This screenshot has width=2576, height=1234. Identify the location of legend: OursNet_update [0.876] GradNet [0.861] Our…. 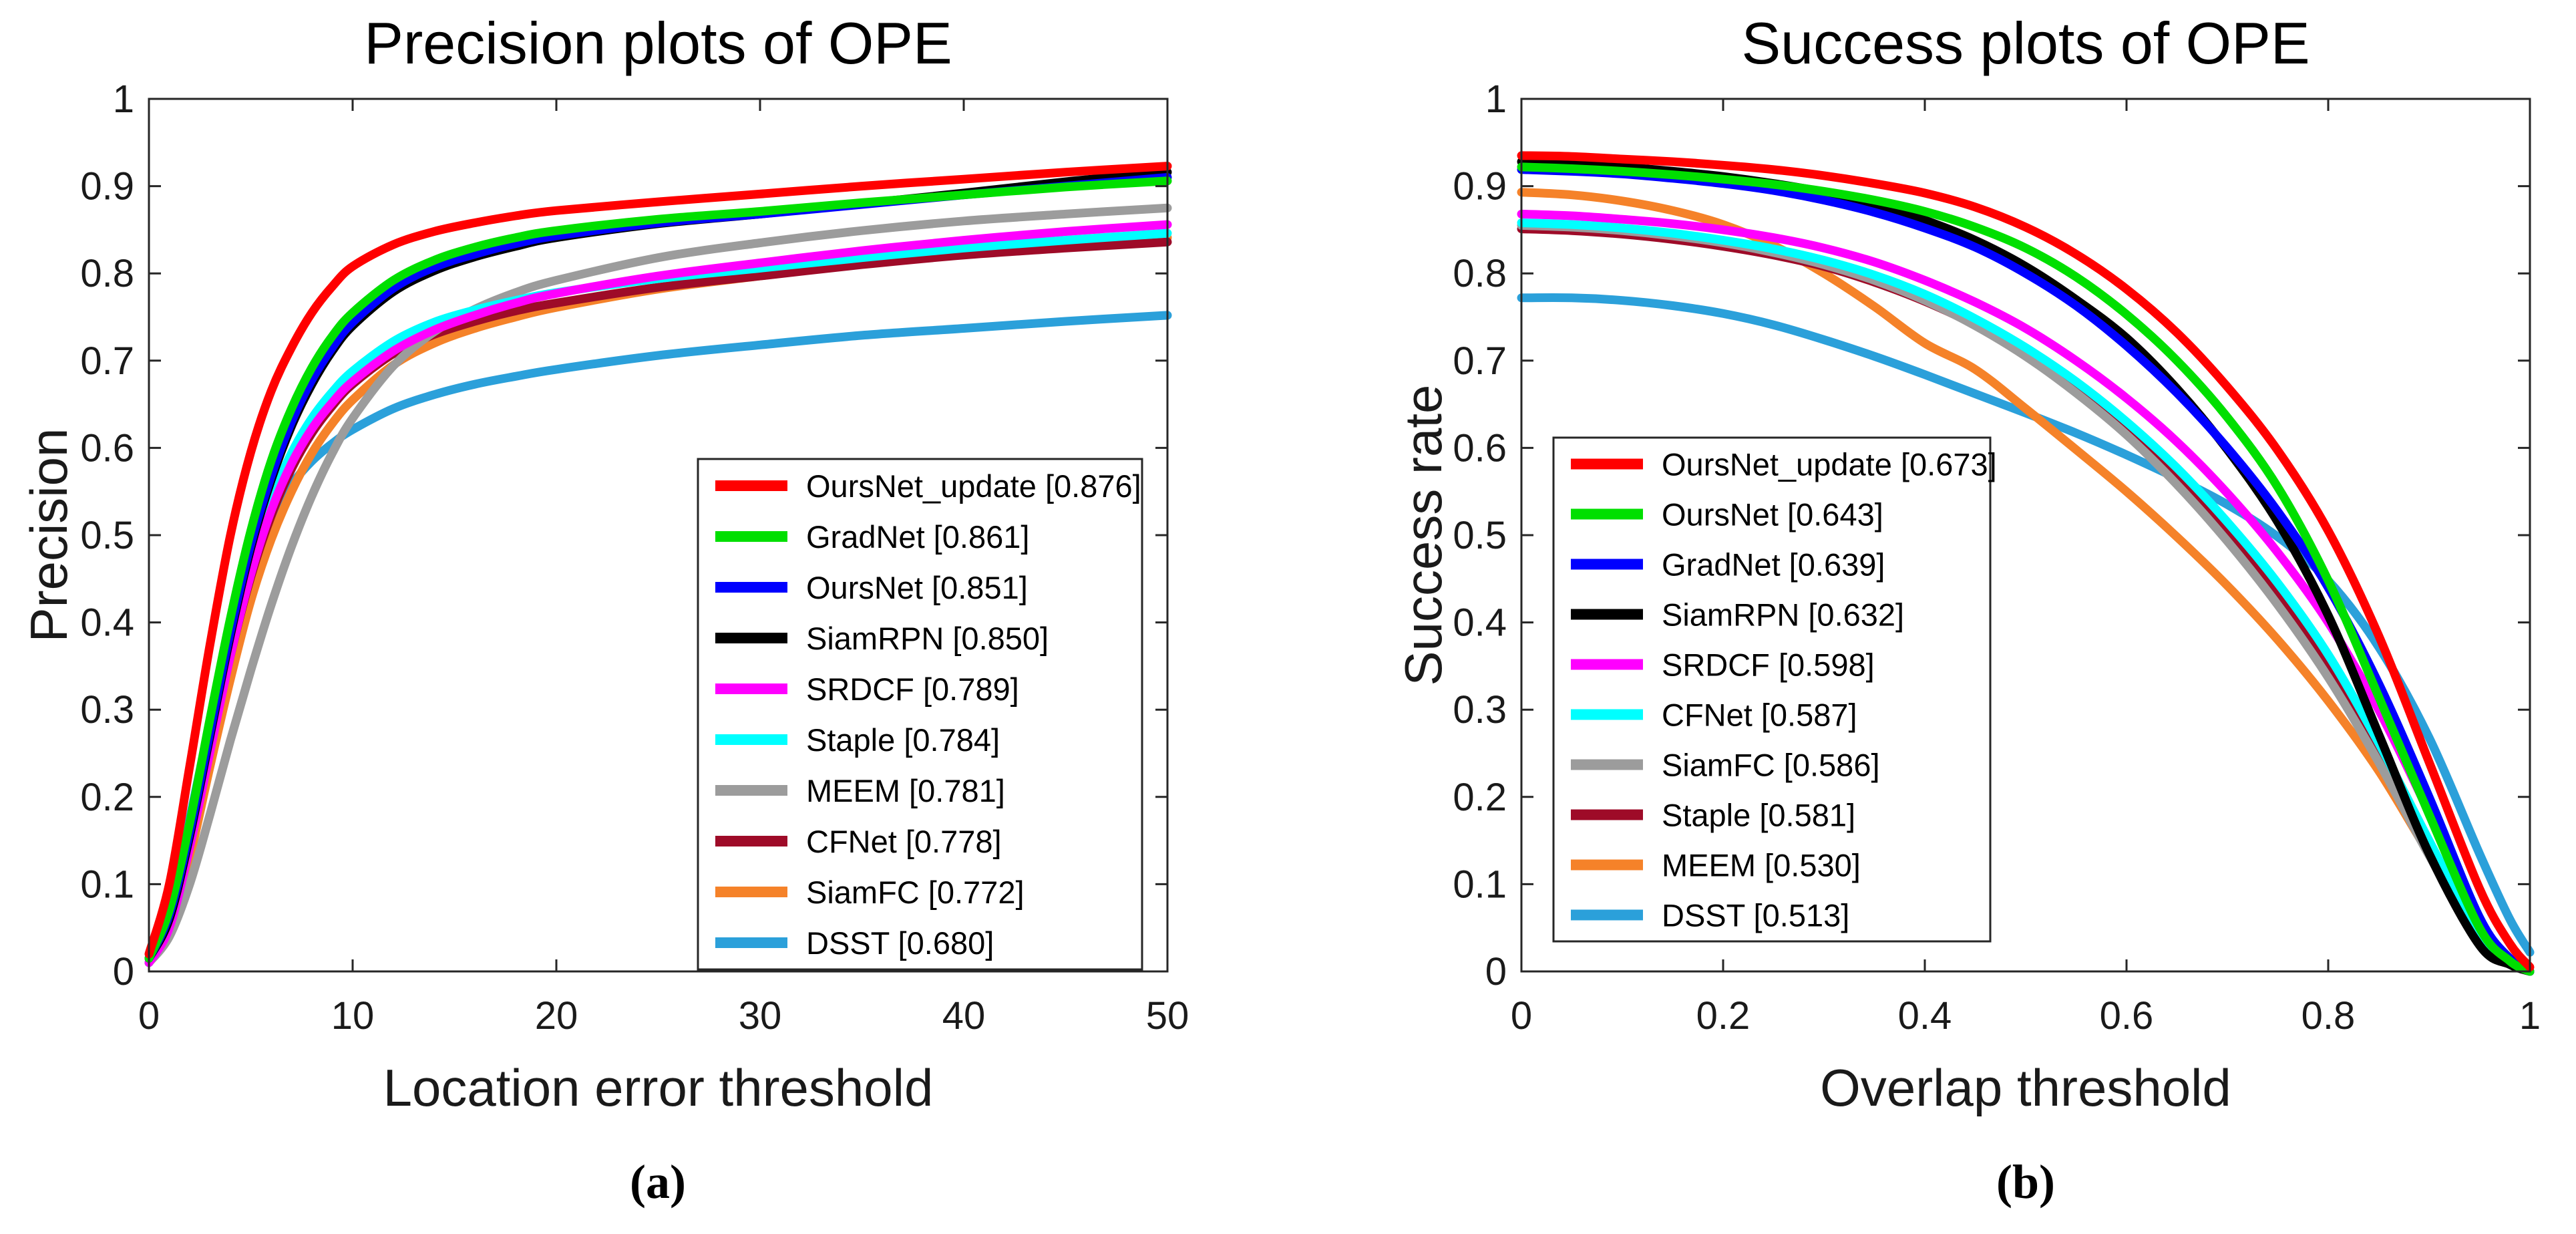
(920, 714).